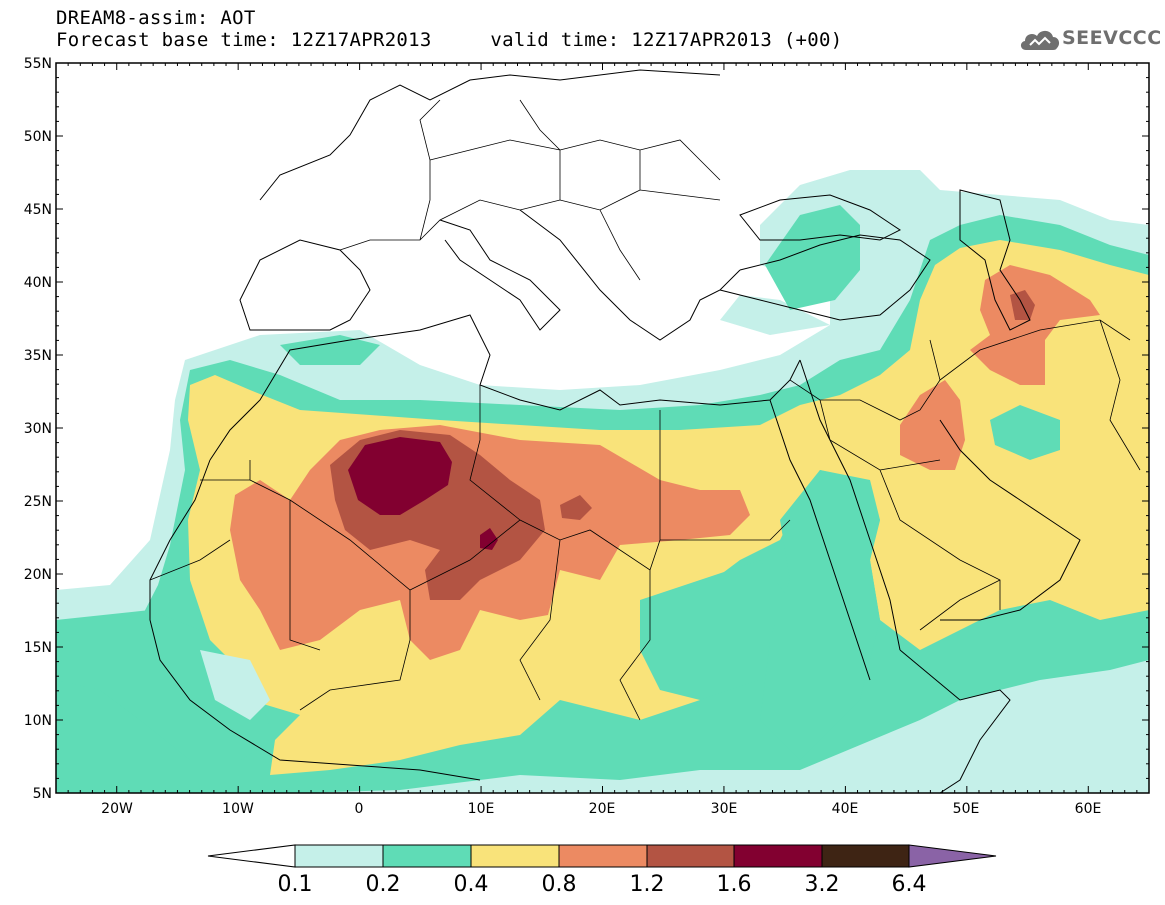  What do you see at coordinates (38, 210) in the screenshot?
I see `lat-label: 45N` at bounding box center [38, 210].